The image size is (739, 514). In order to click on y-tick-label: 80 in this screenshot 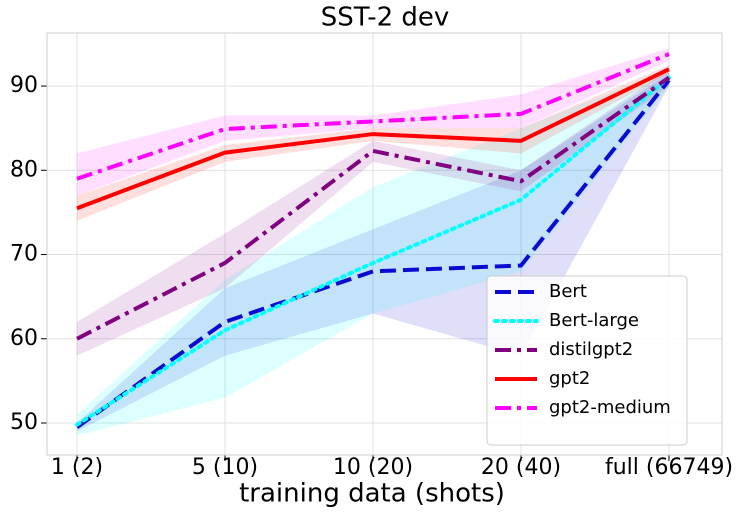, I will do `click(24, 169)`.